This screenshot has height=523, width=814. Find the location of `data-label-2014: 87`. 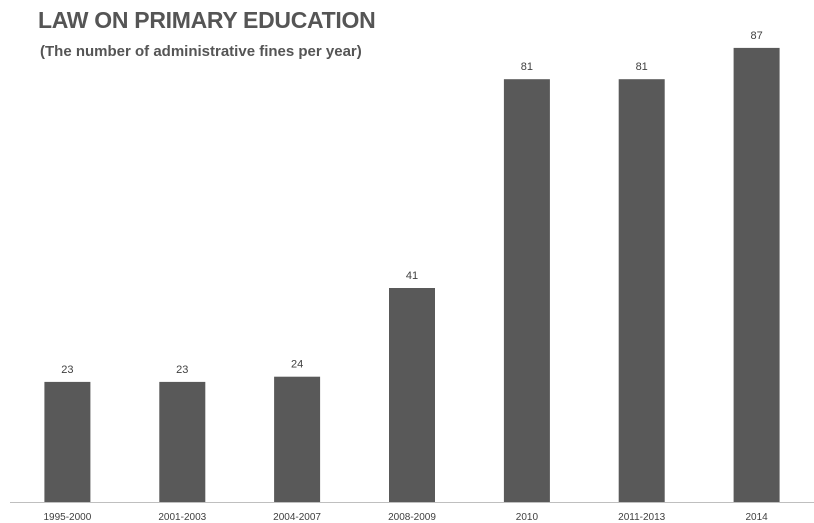

data-label-2014: 87 is located at coordinates (756, 36).